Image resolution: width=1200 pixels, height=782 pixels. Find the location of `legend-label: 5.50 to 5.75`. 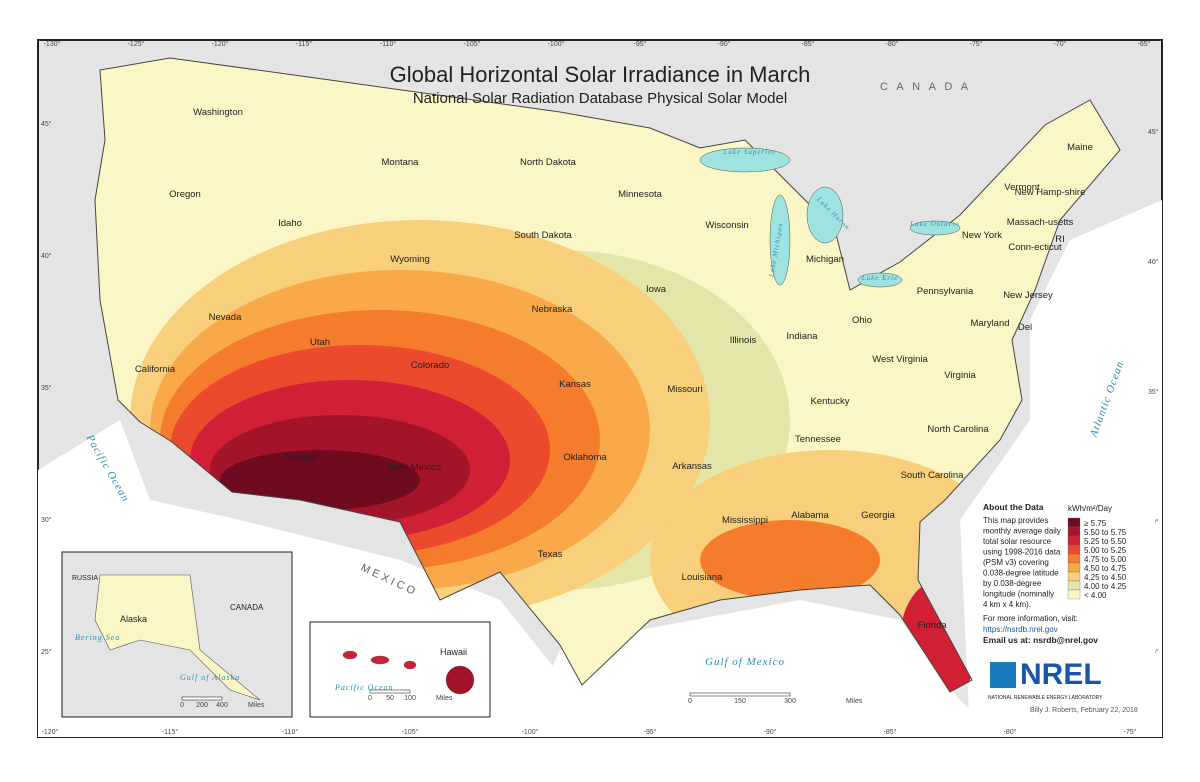

legend-label: 5.50 to 5.75 is located at coordinates (1105, 532).